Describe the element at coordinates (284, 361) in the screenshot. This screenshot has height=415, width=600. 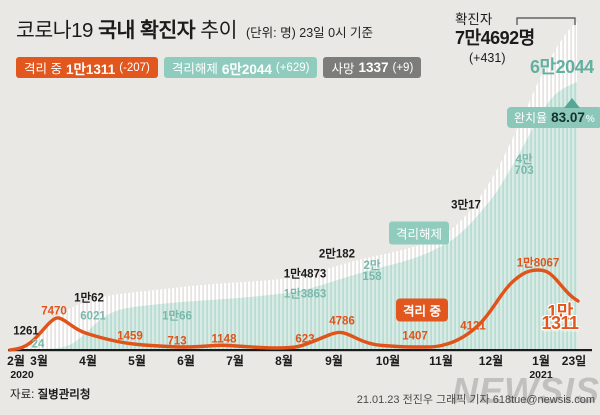
I see `x-tick-label: 8월` at that location.